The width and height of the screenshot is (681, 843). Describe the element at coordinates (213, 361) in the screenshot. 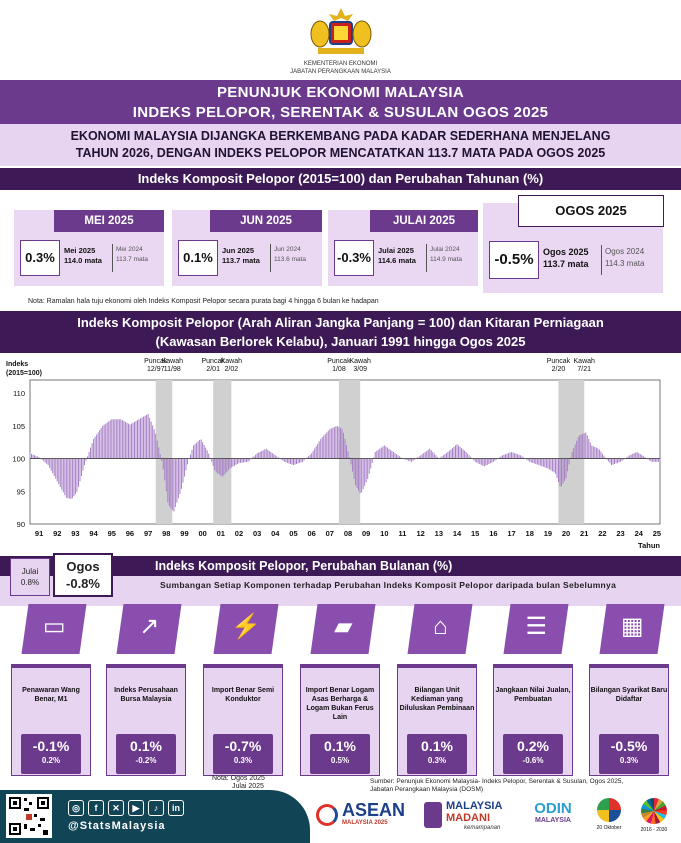

I see `peak-word-1: Puncak` at that location.